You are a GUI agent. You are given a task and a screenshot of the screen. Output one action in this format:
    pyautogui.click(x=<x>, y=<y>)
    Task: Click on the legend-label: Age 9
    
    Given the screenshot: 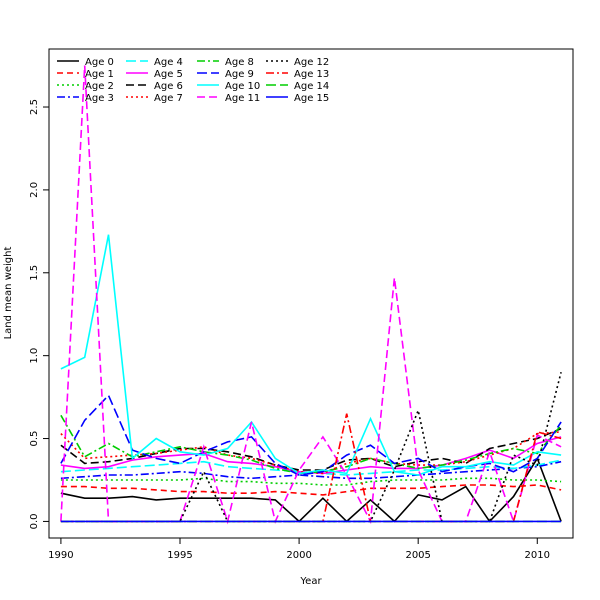 What is the action you would take?
    pyautogui.click(x=239, y=74)
    